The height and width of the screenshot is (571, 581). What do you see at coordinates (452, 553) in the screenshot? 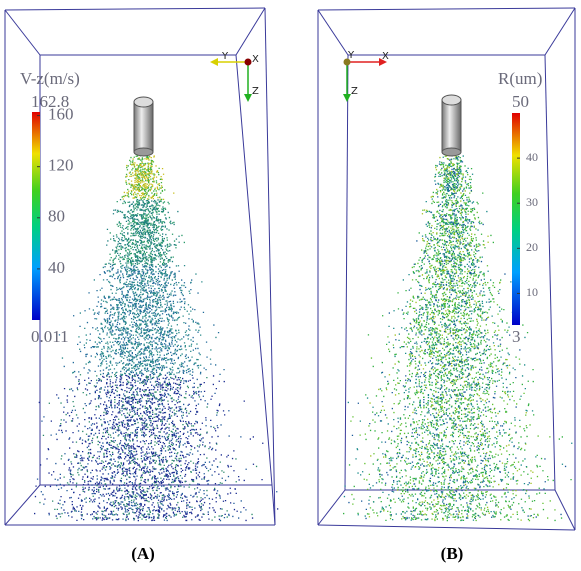
I see `panel-label: (B)` at bounding box center [452, 553].